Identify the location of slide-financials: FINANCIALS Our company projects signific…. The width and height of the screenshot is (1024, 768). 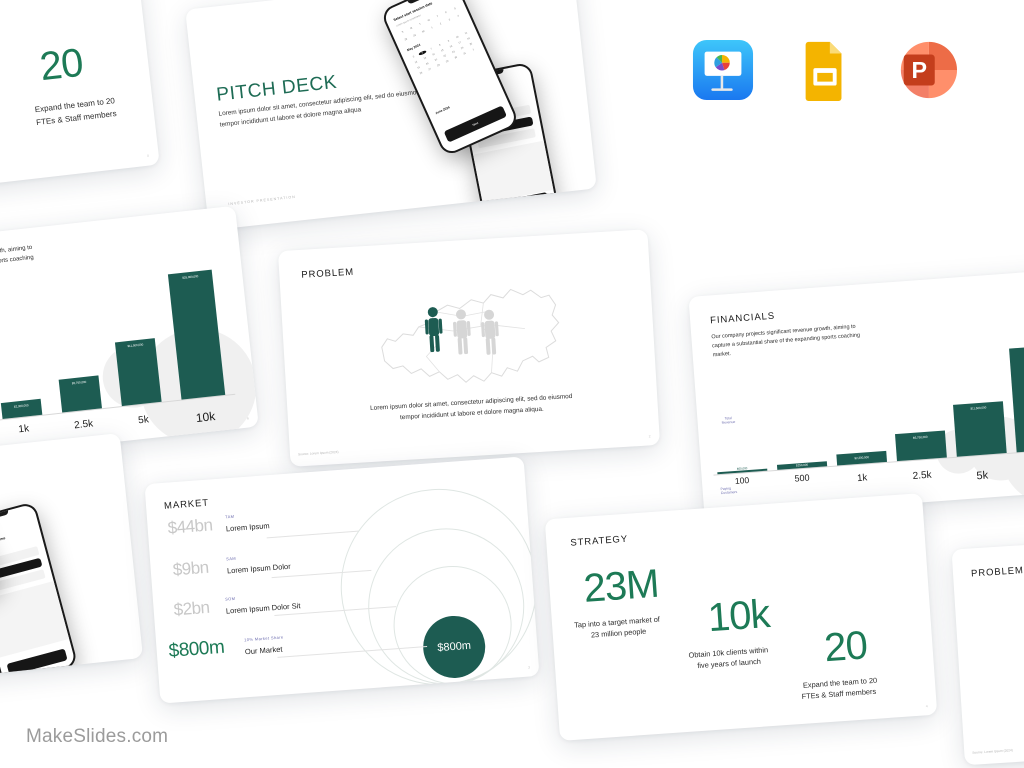
(856, 393).